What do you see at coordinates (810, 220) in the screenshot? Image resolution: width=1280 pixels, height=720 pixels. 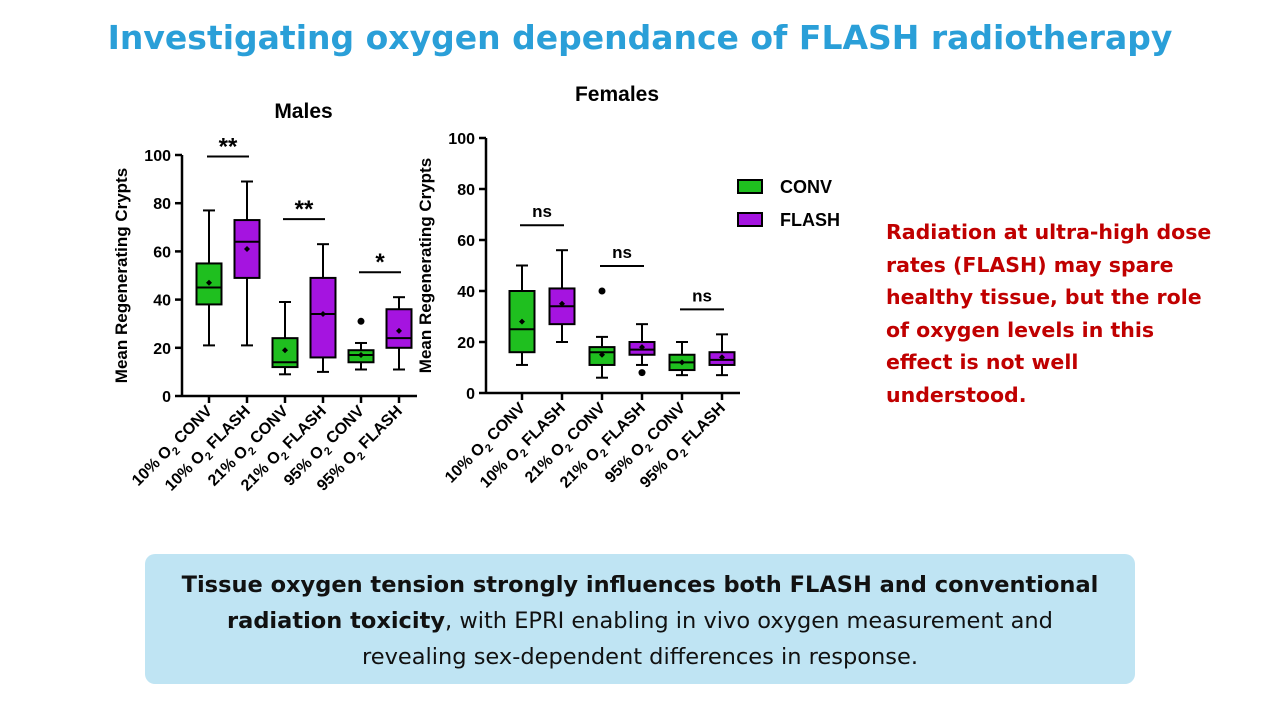 I see `legend-label-flash: FLASH` at bounding box center [810, 220].